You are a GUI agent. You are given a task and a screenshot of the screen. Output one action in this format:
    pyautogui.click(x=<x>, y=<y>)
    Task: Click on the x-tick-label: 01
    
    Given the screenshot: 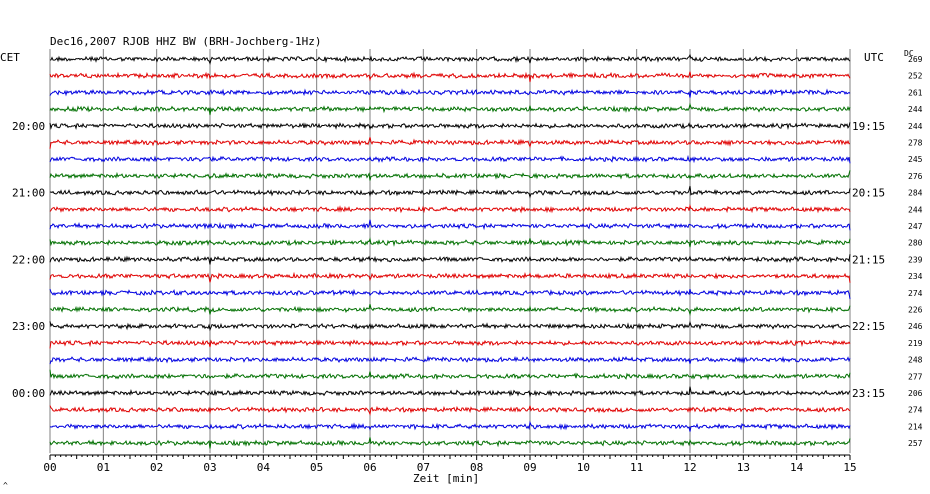 What is the action you would take?
    pyautogui.click(x=103, y=467)
    